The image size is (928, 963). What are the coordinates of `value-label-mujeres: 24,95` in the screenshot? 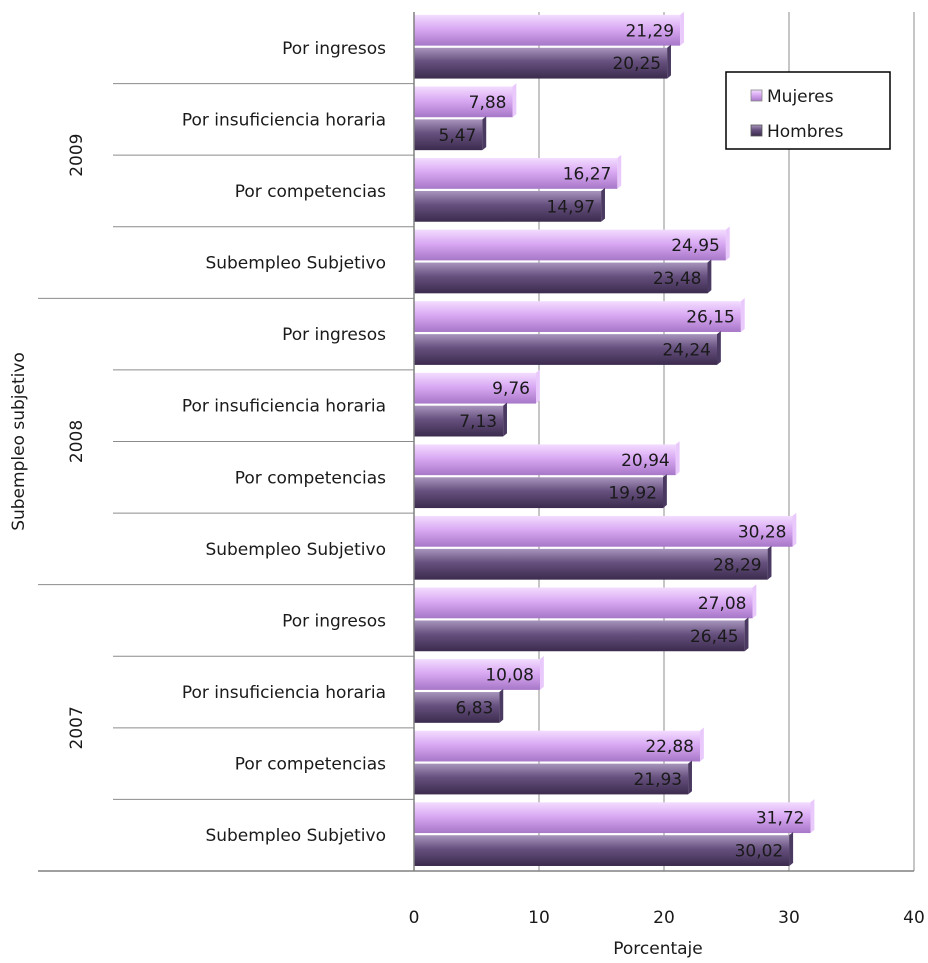 It's located at (695, 246).